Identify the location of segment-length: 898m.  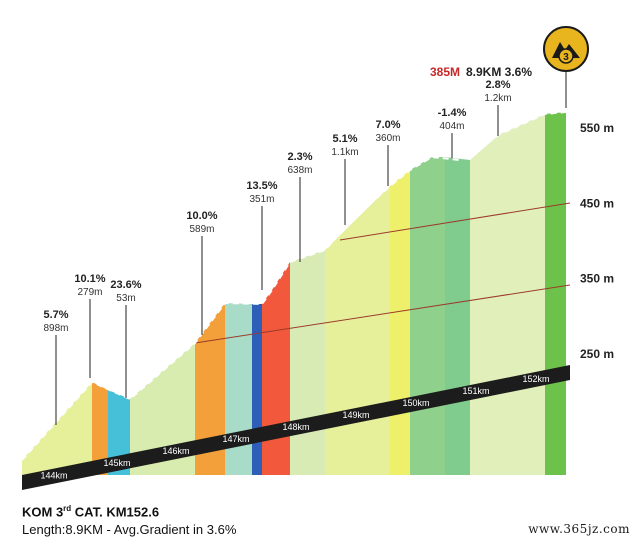
(55, 328).